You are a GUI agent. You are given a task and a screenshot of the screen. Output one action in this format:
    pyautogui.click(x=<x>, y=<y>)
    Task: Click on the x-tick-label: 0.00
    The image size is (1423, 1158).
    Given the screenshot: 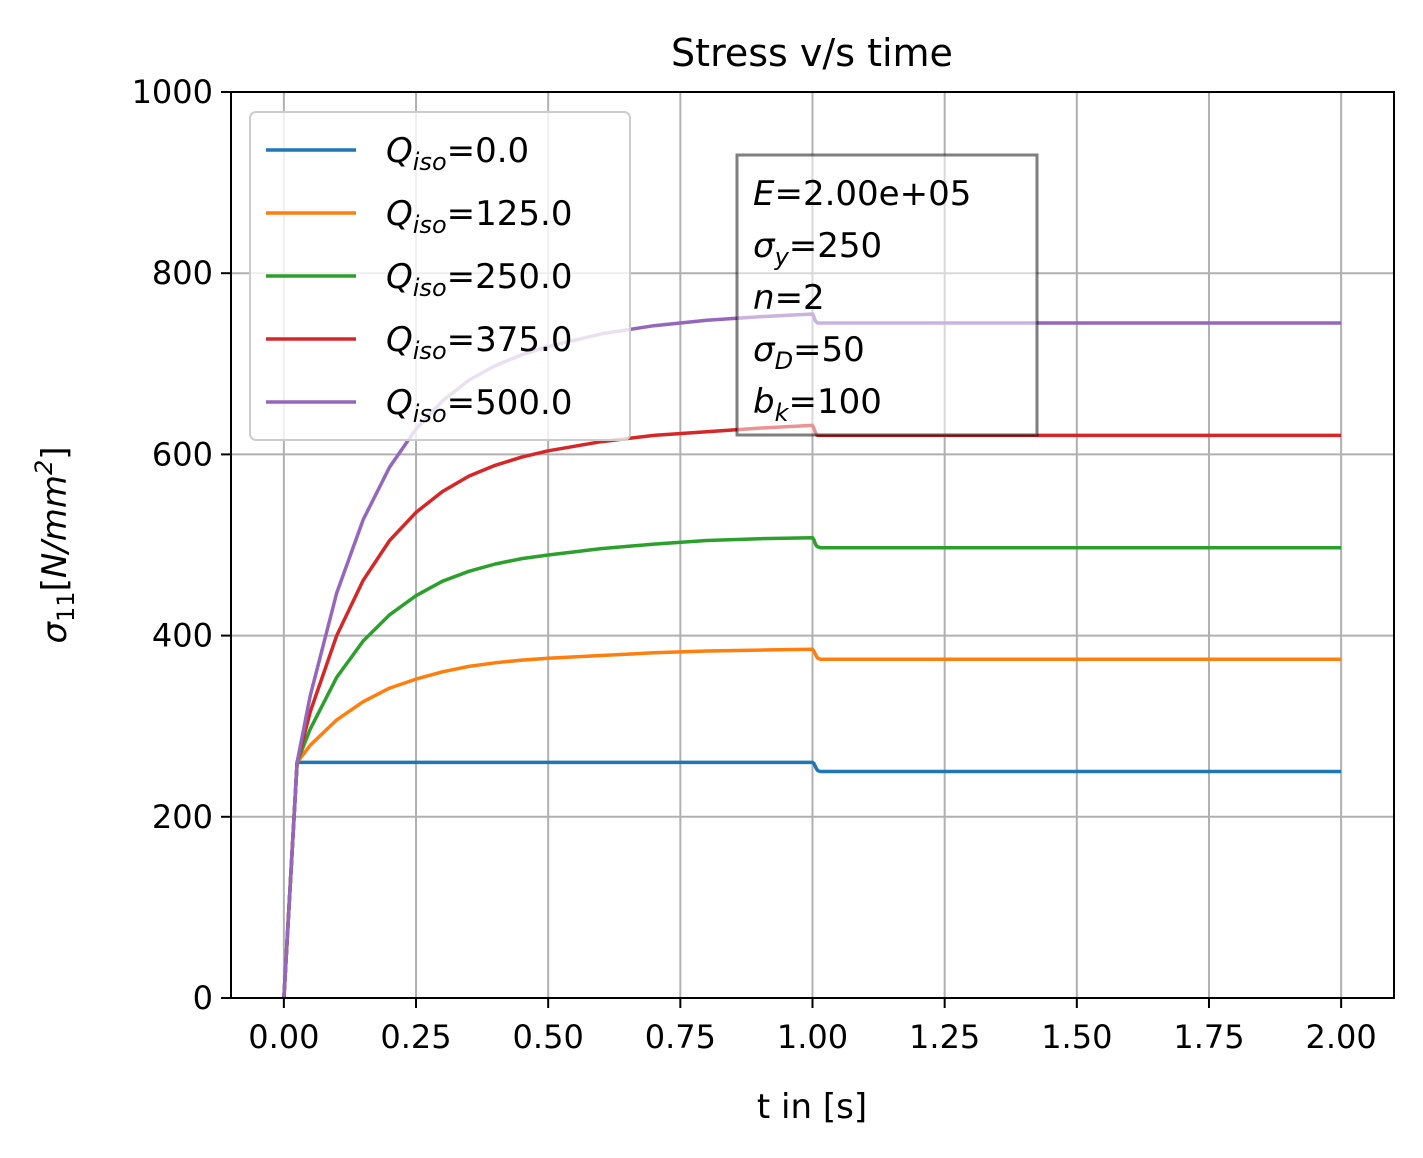 What is the action you would take?
    pyautogui.click(x=283, y=1037)
    